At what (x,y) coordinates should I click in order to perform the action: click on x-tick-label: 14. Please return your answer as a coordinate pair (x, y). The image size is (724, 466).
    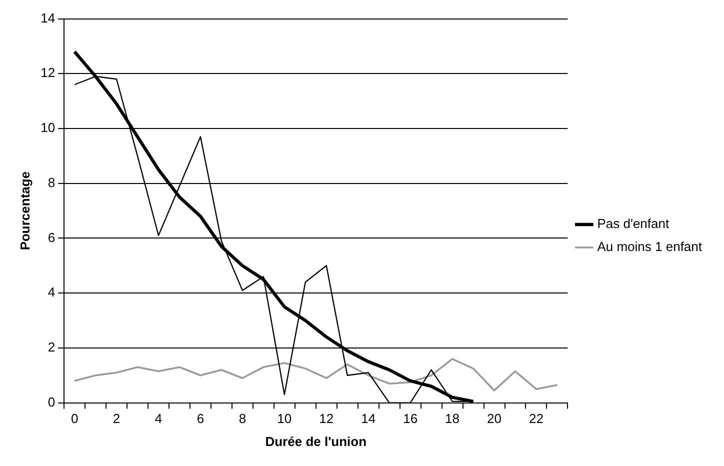
    Looking at the image, I should click on (368, 418).